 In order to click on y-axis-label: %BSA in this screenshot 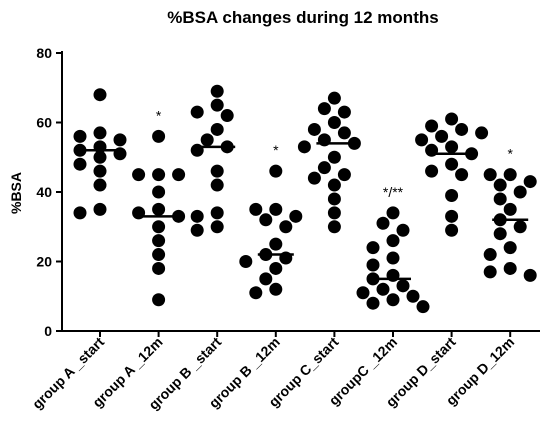, I will do `click(16, 193)`.